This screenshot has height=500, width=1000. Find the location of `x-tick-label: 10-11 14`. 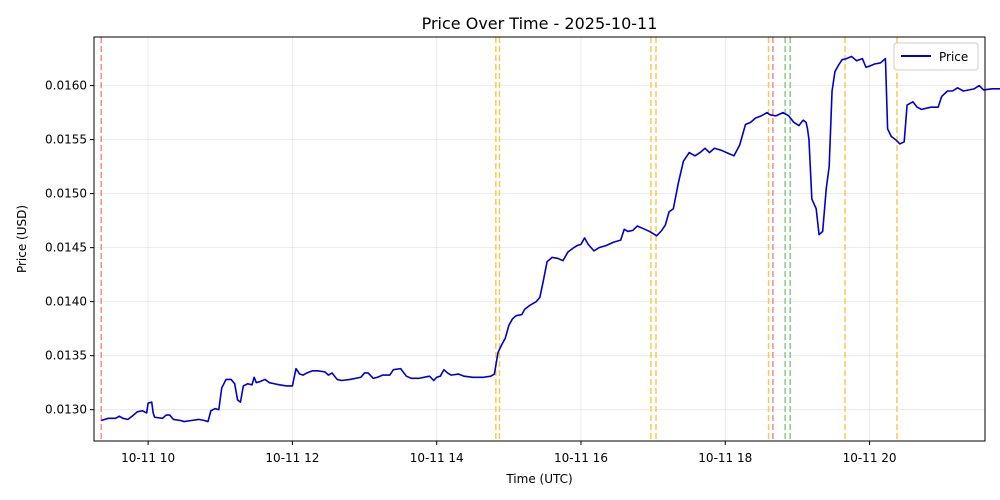

x-tick-label: 10-11 14 is located at coordinates (437, 458).